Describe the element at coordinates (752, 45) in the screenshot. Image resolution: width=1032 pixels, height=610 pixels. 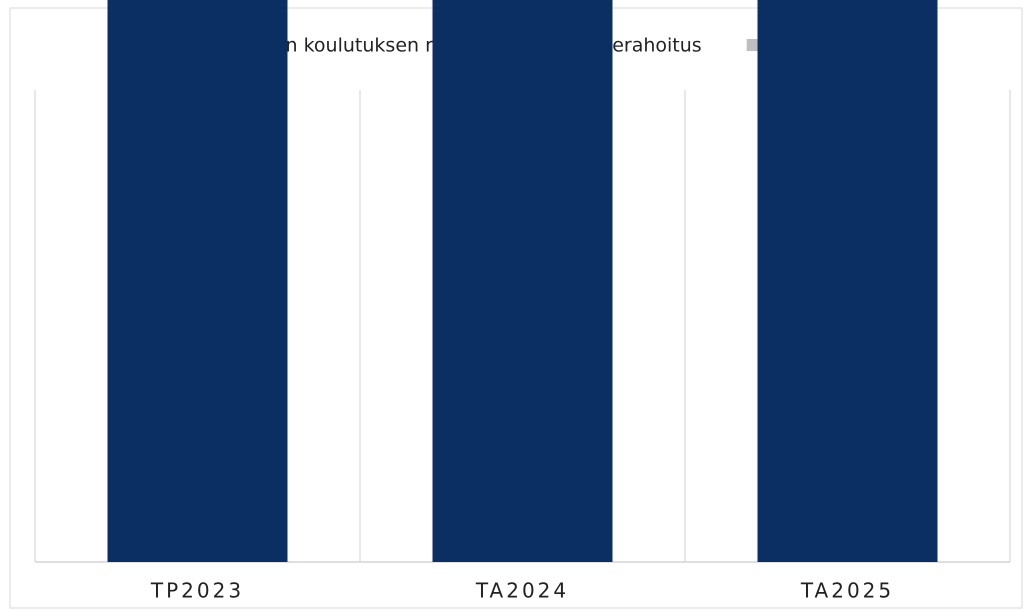
I see `legend-swatch` at that location.